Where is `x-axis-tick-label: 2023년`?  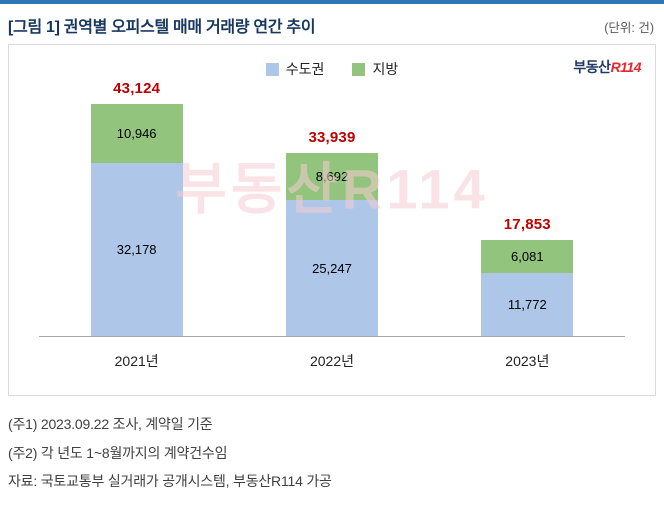 x-axis-tick-label: 2023년 is located at coordinates (527, 361).